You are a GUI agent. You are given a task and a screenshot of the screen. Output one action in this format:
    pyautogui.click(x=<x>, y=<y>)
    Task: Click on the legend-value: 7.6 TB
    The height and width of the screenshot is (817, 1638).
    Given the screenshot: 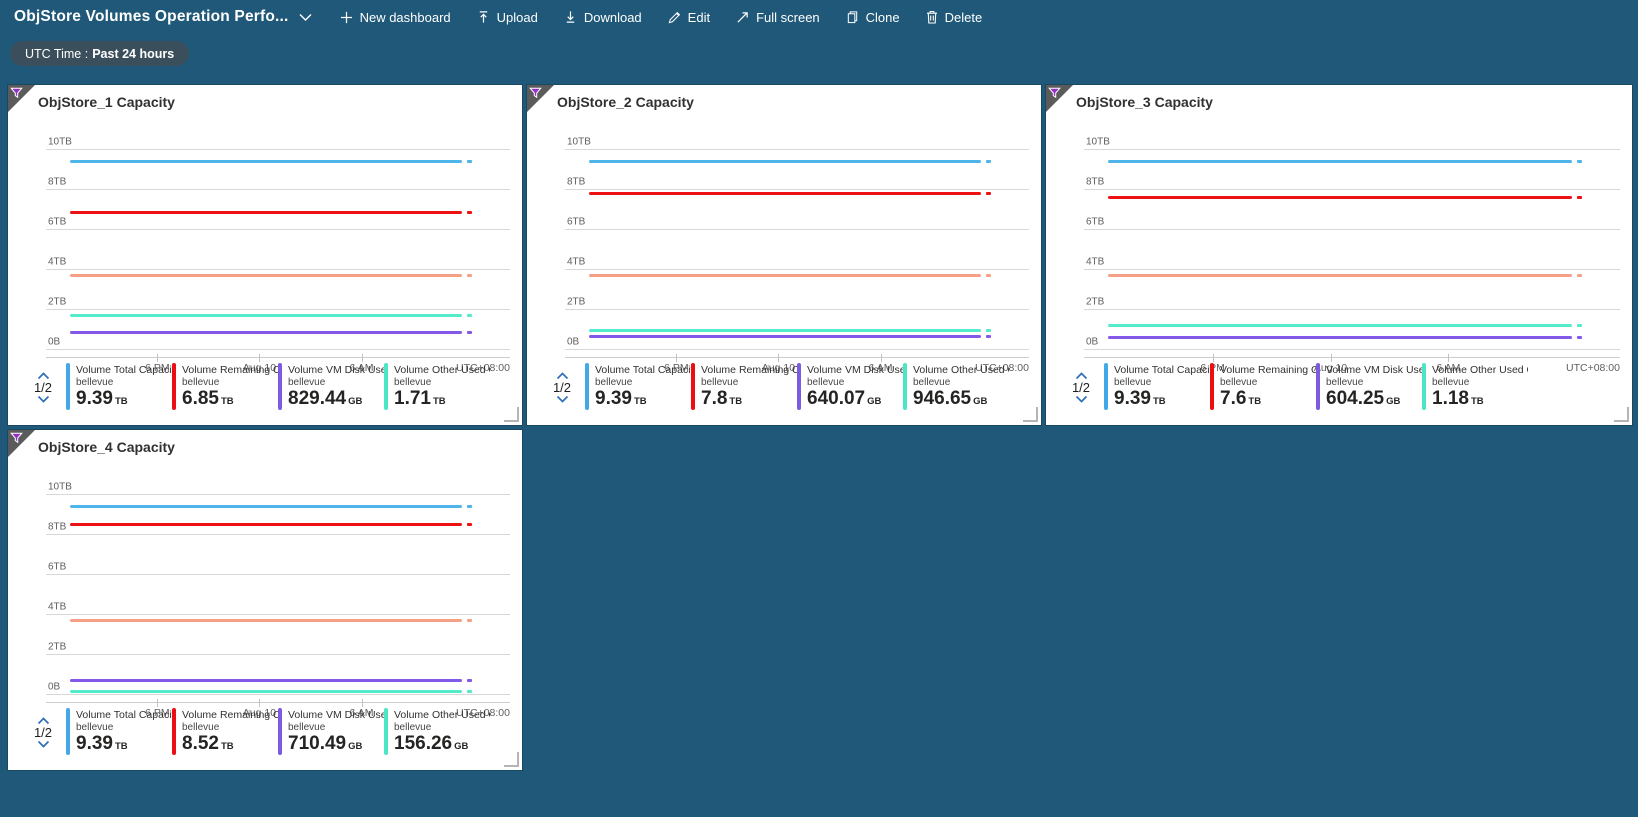 What is the action you would take?
    pyautogui.click(x=1268, y=400)
    